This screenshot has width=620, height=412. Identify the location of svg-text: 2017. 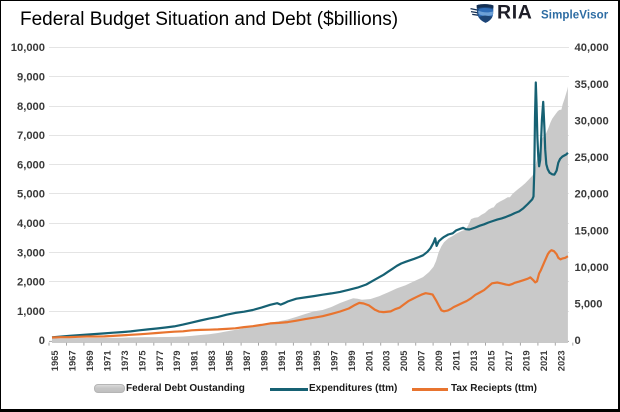
(509, 361).